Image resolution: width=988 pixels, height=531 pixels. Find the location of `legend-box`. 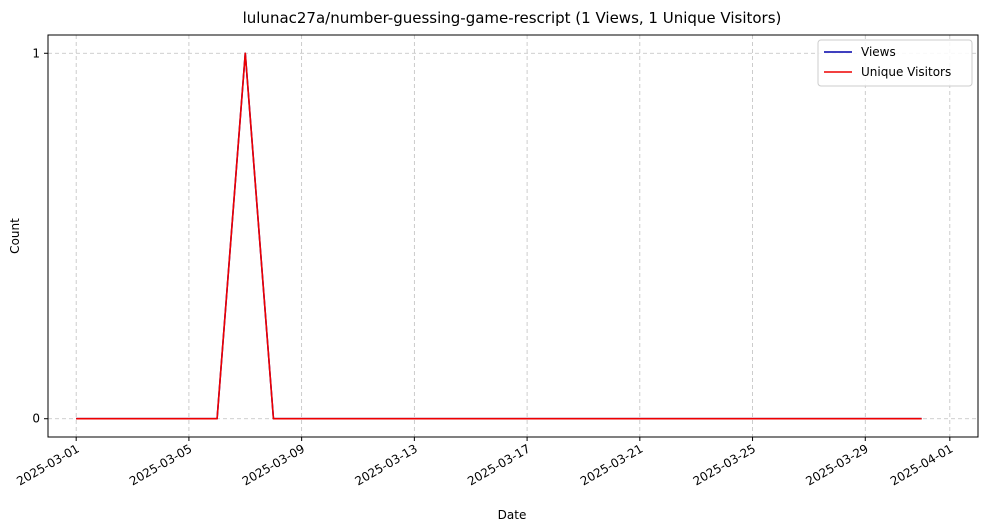

legend-box is located at coordinates (895, 63).